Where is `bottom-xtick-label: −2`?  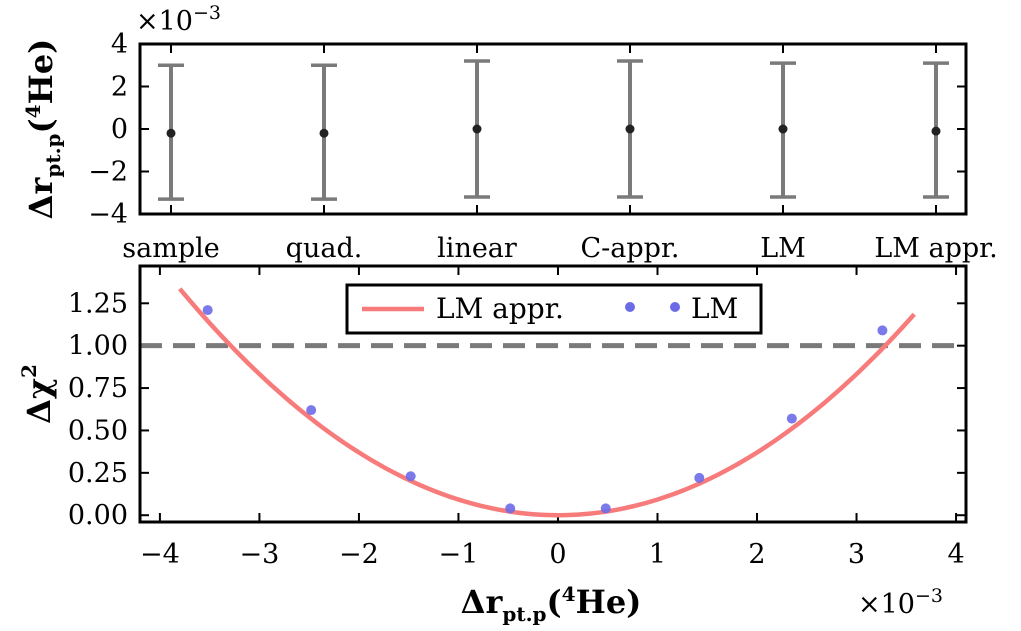 bottom-xtick-label: −2 is located at coordinates (359, 554).